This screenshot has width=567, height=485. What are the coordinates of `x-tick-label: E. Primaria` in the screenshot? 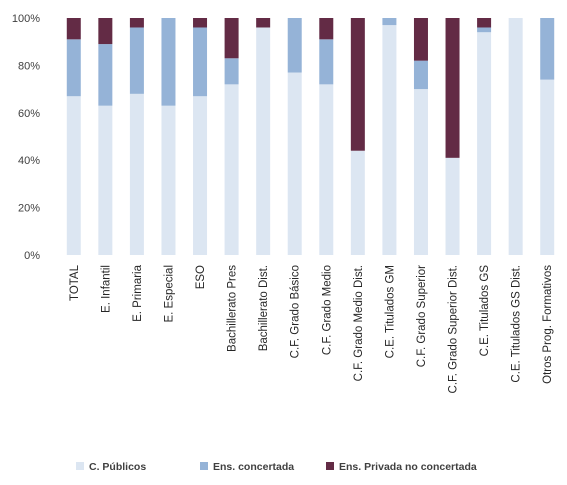 It's located at (138, 292).